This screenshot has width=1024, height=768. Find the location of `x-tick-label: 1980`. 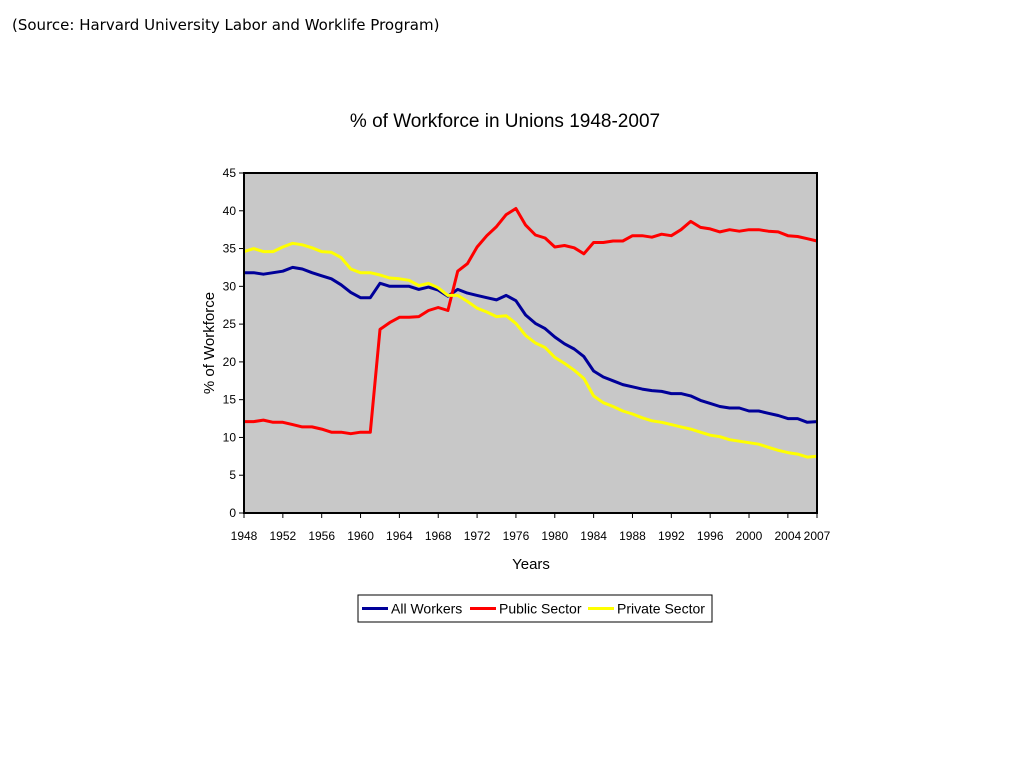

x-tick-label: 1980 is located at coordinates (554, 536).